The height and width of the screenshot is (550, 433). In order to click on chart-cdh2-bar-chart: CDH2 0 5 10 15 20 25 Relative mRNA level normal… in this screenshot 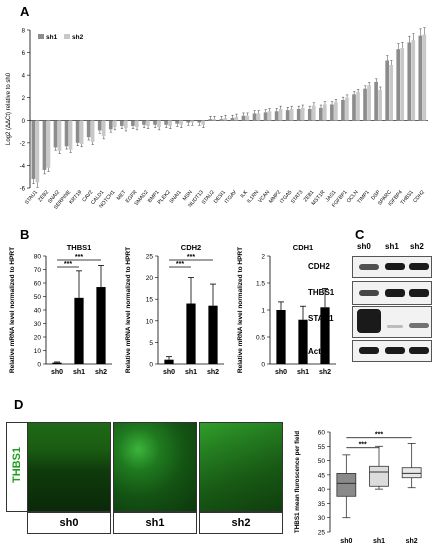, I will do `click(174, 309)`.